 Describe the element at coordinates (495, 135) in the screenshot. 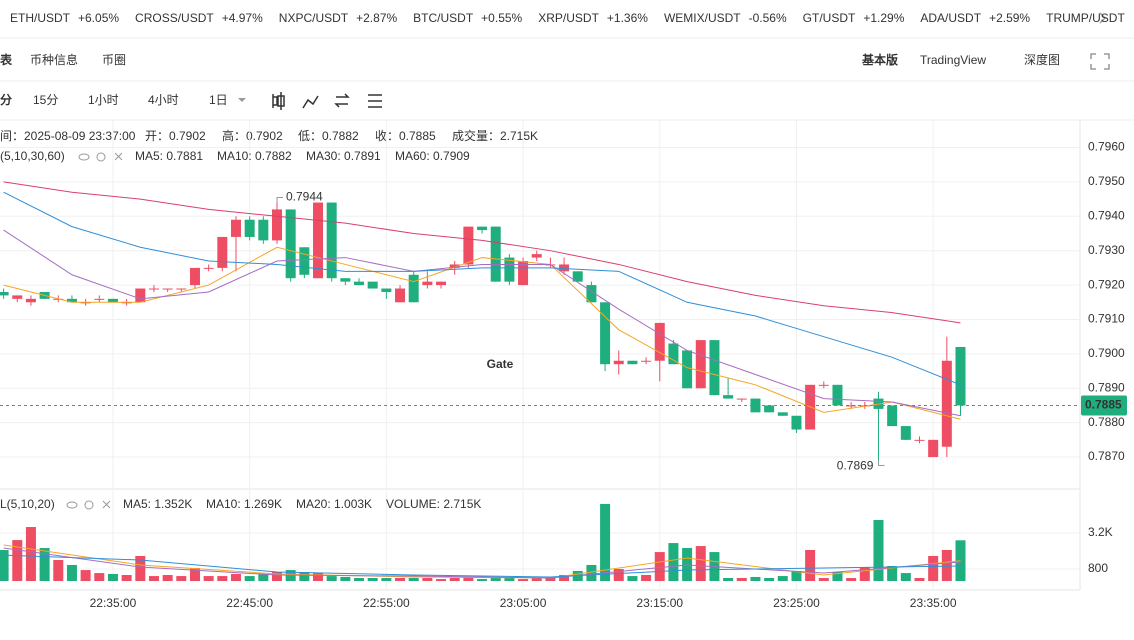

I see `ohlc-info: 成交量：2.715K` at that location.